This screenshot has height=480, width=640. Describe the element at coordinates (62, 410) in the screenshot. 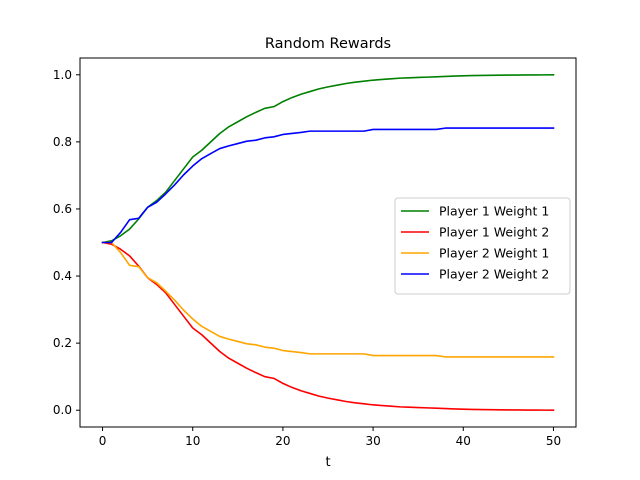

I see `y-tick-label: 0.0` at that location.